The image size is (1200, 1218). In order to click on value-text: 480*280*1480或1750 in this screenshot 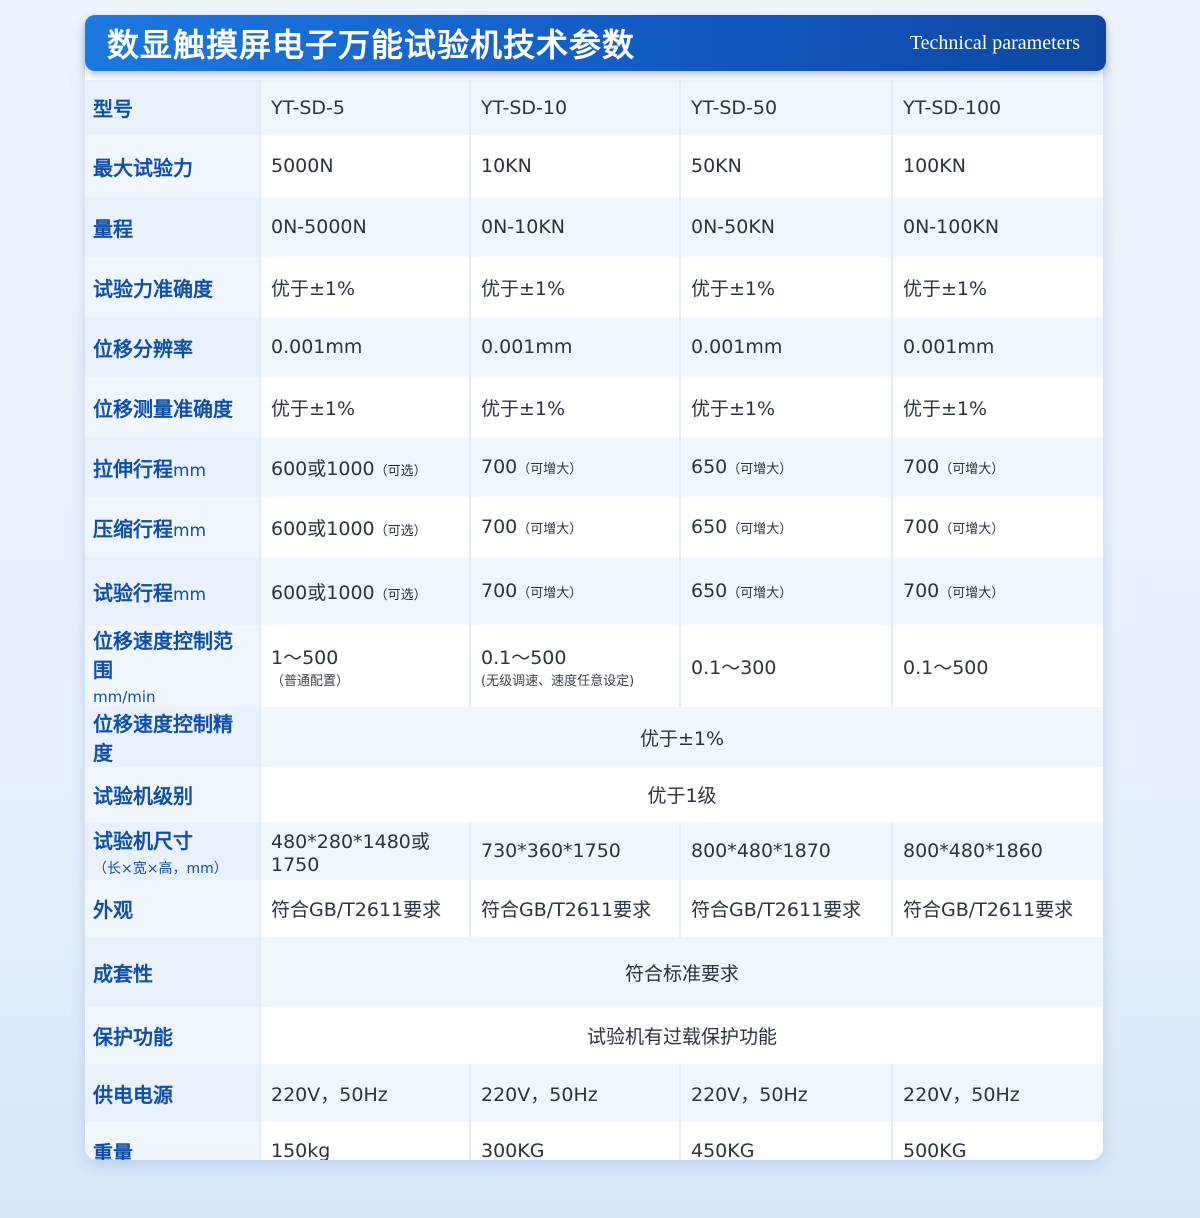, I will do `click(350, 853)`.